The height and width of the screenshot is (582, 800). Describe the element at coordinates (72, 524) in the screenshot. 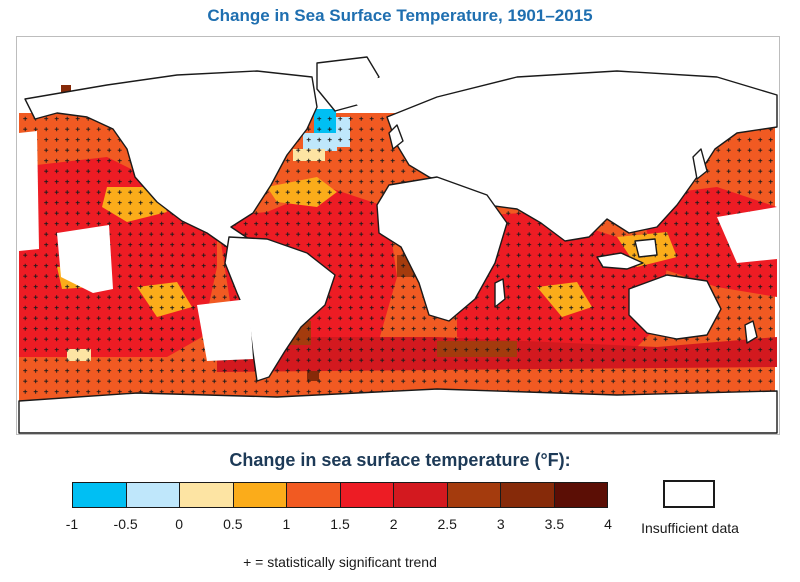

I see `legend-tick-label: -1` at that location.